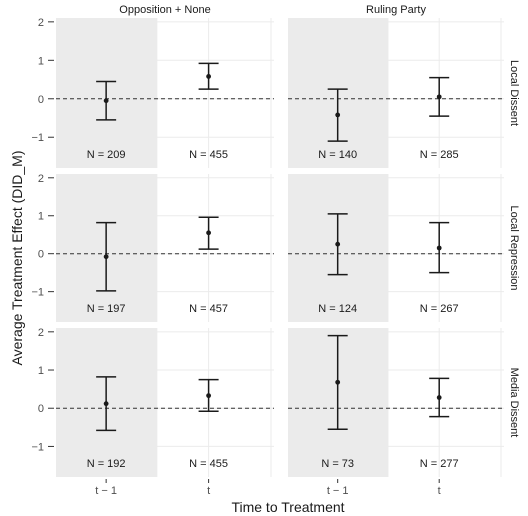 Image resolution: width=528 pixels, height=516 pixels. Describe the element at coordinates (106, 464) in the screenshot. I see `sample-size-label: N = 192` at that location.